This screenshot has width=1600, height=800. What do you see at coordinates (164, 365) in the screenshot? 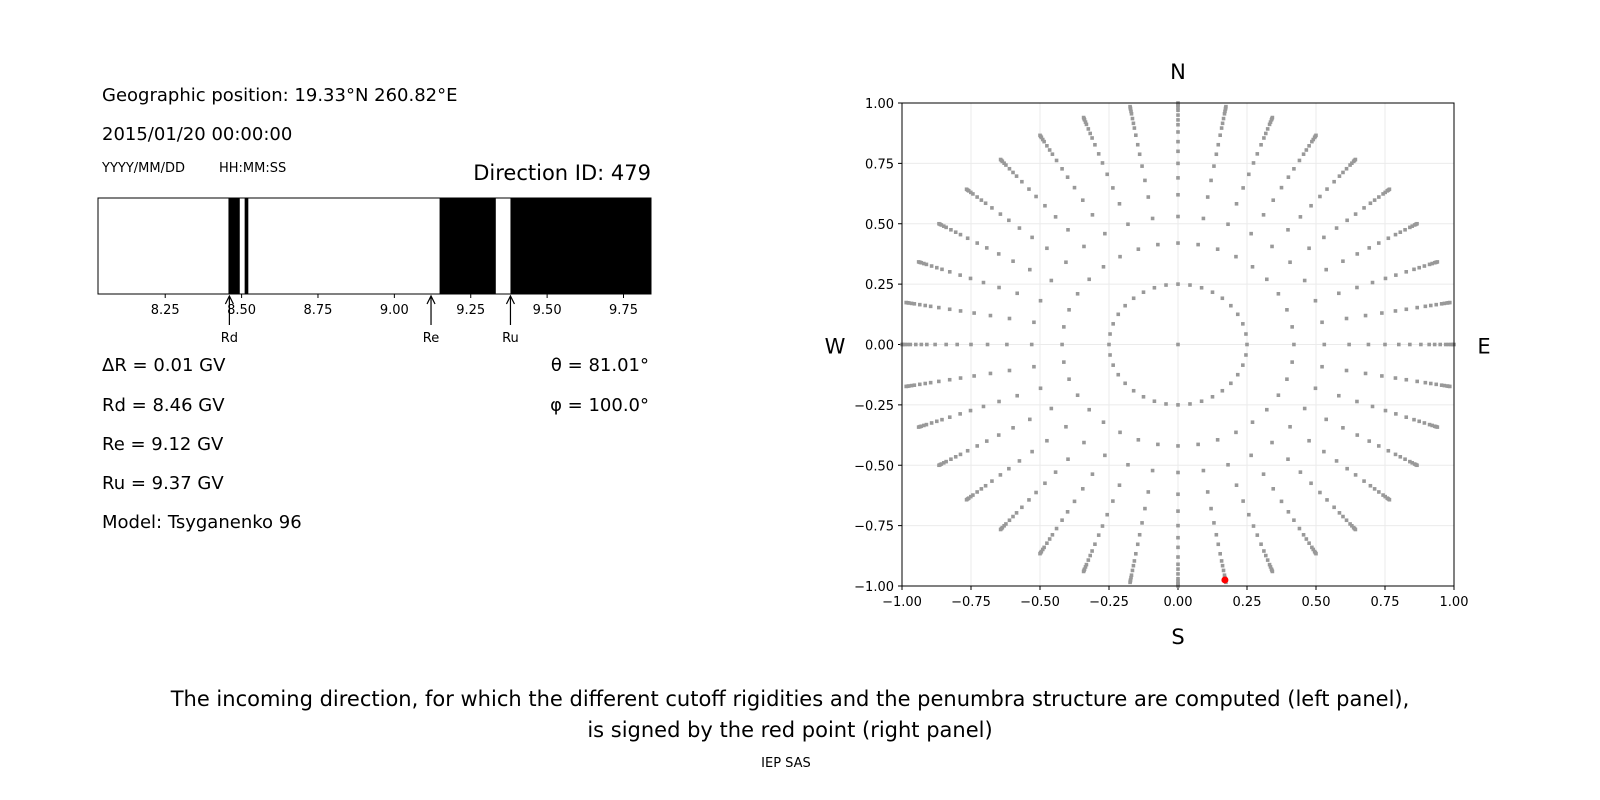
I see `delta-r: ΔR = 0.01 GV` at bounding box center [164, 365].